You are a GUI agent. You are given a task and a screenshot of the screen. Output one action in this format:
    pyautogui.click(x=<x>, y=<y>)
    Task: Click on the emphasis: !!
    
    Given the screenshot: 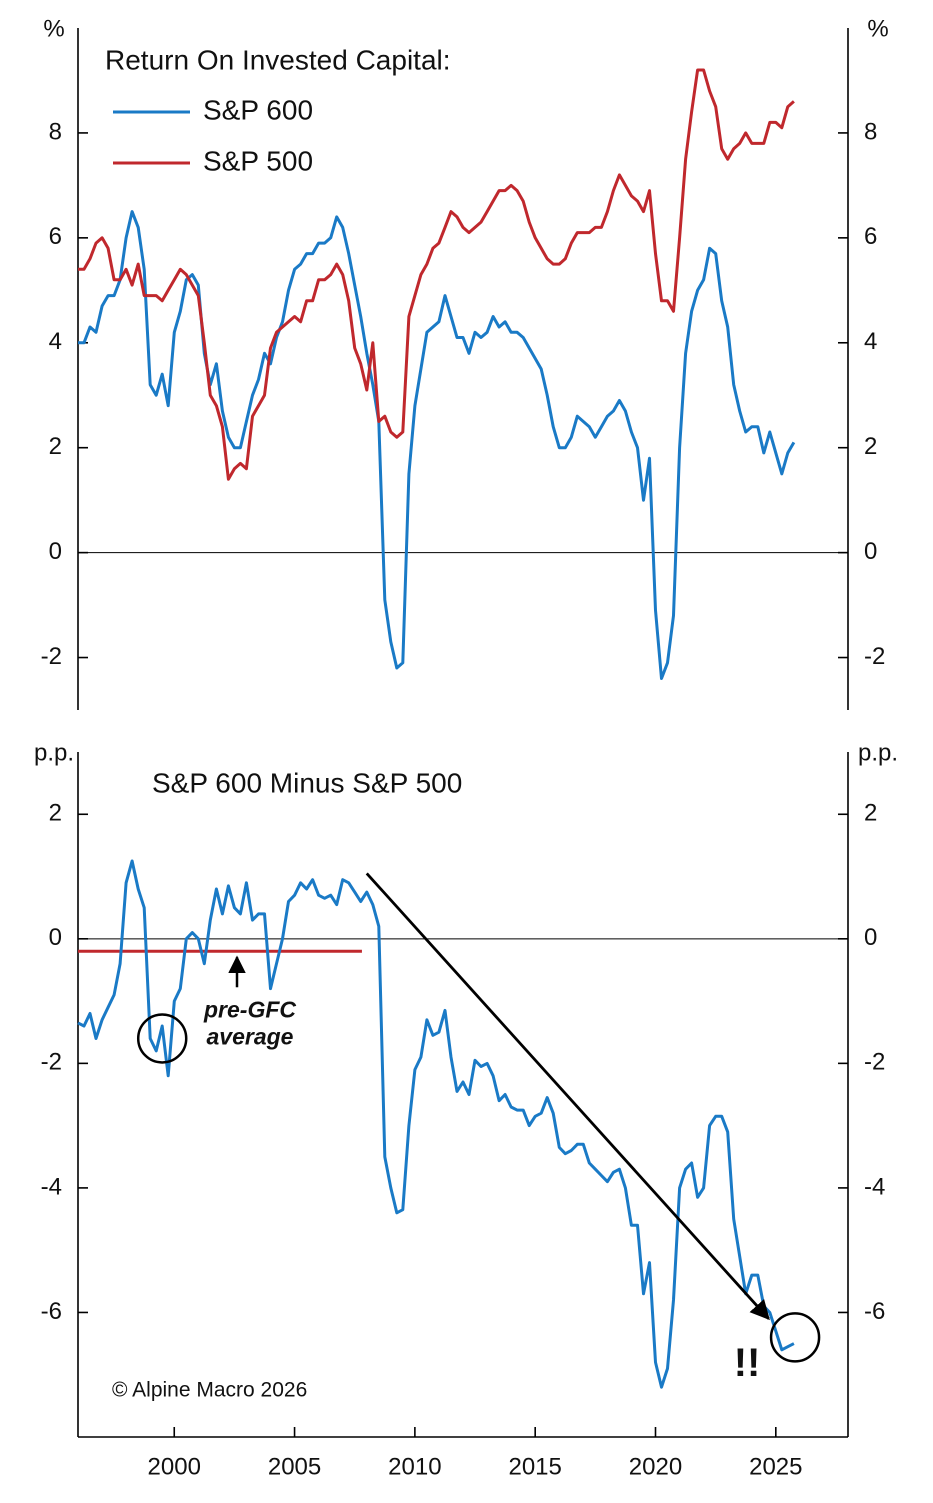 What is the action you would take?
    pyautogui.click(x=747, y=1363)
    